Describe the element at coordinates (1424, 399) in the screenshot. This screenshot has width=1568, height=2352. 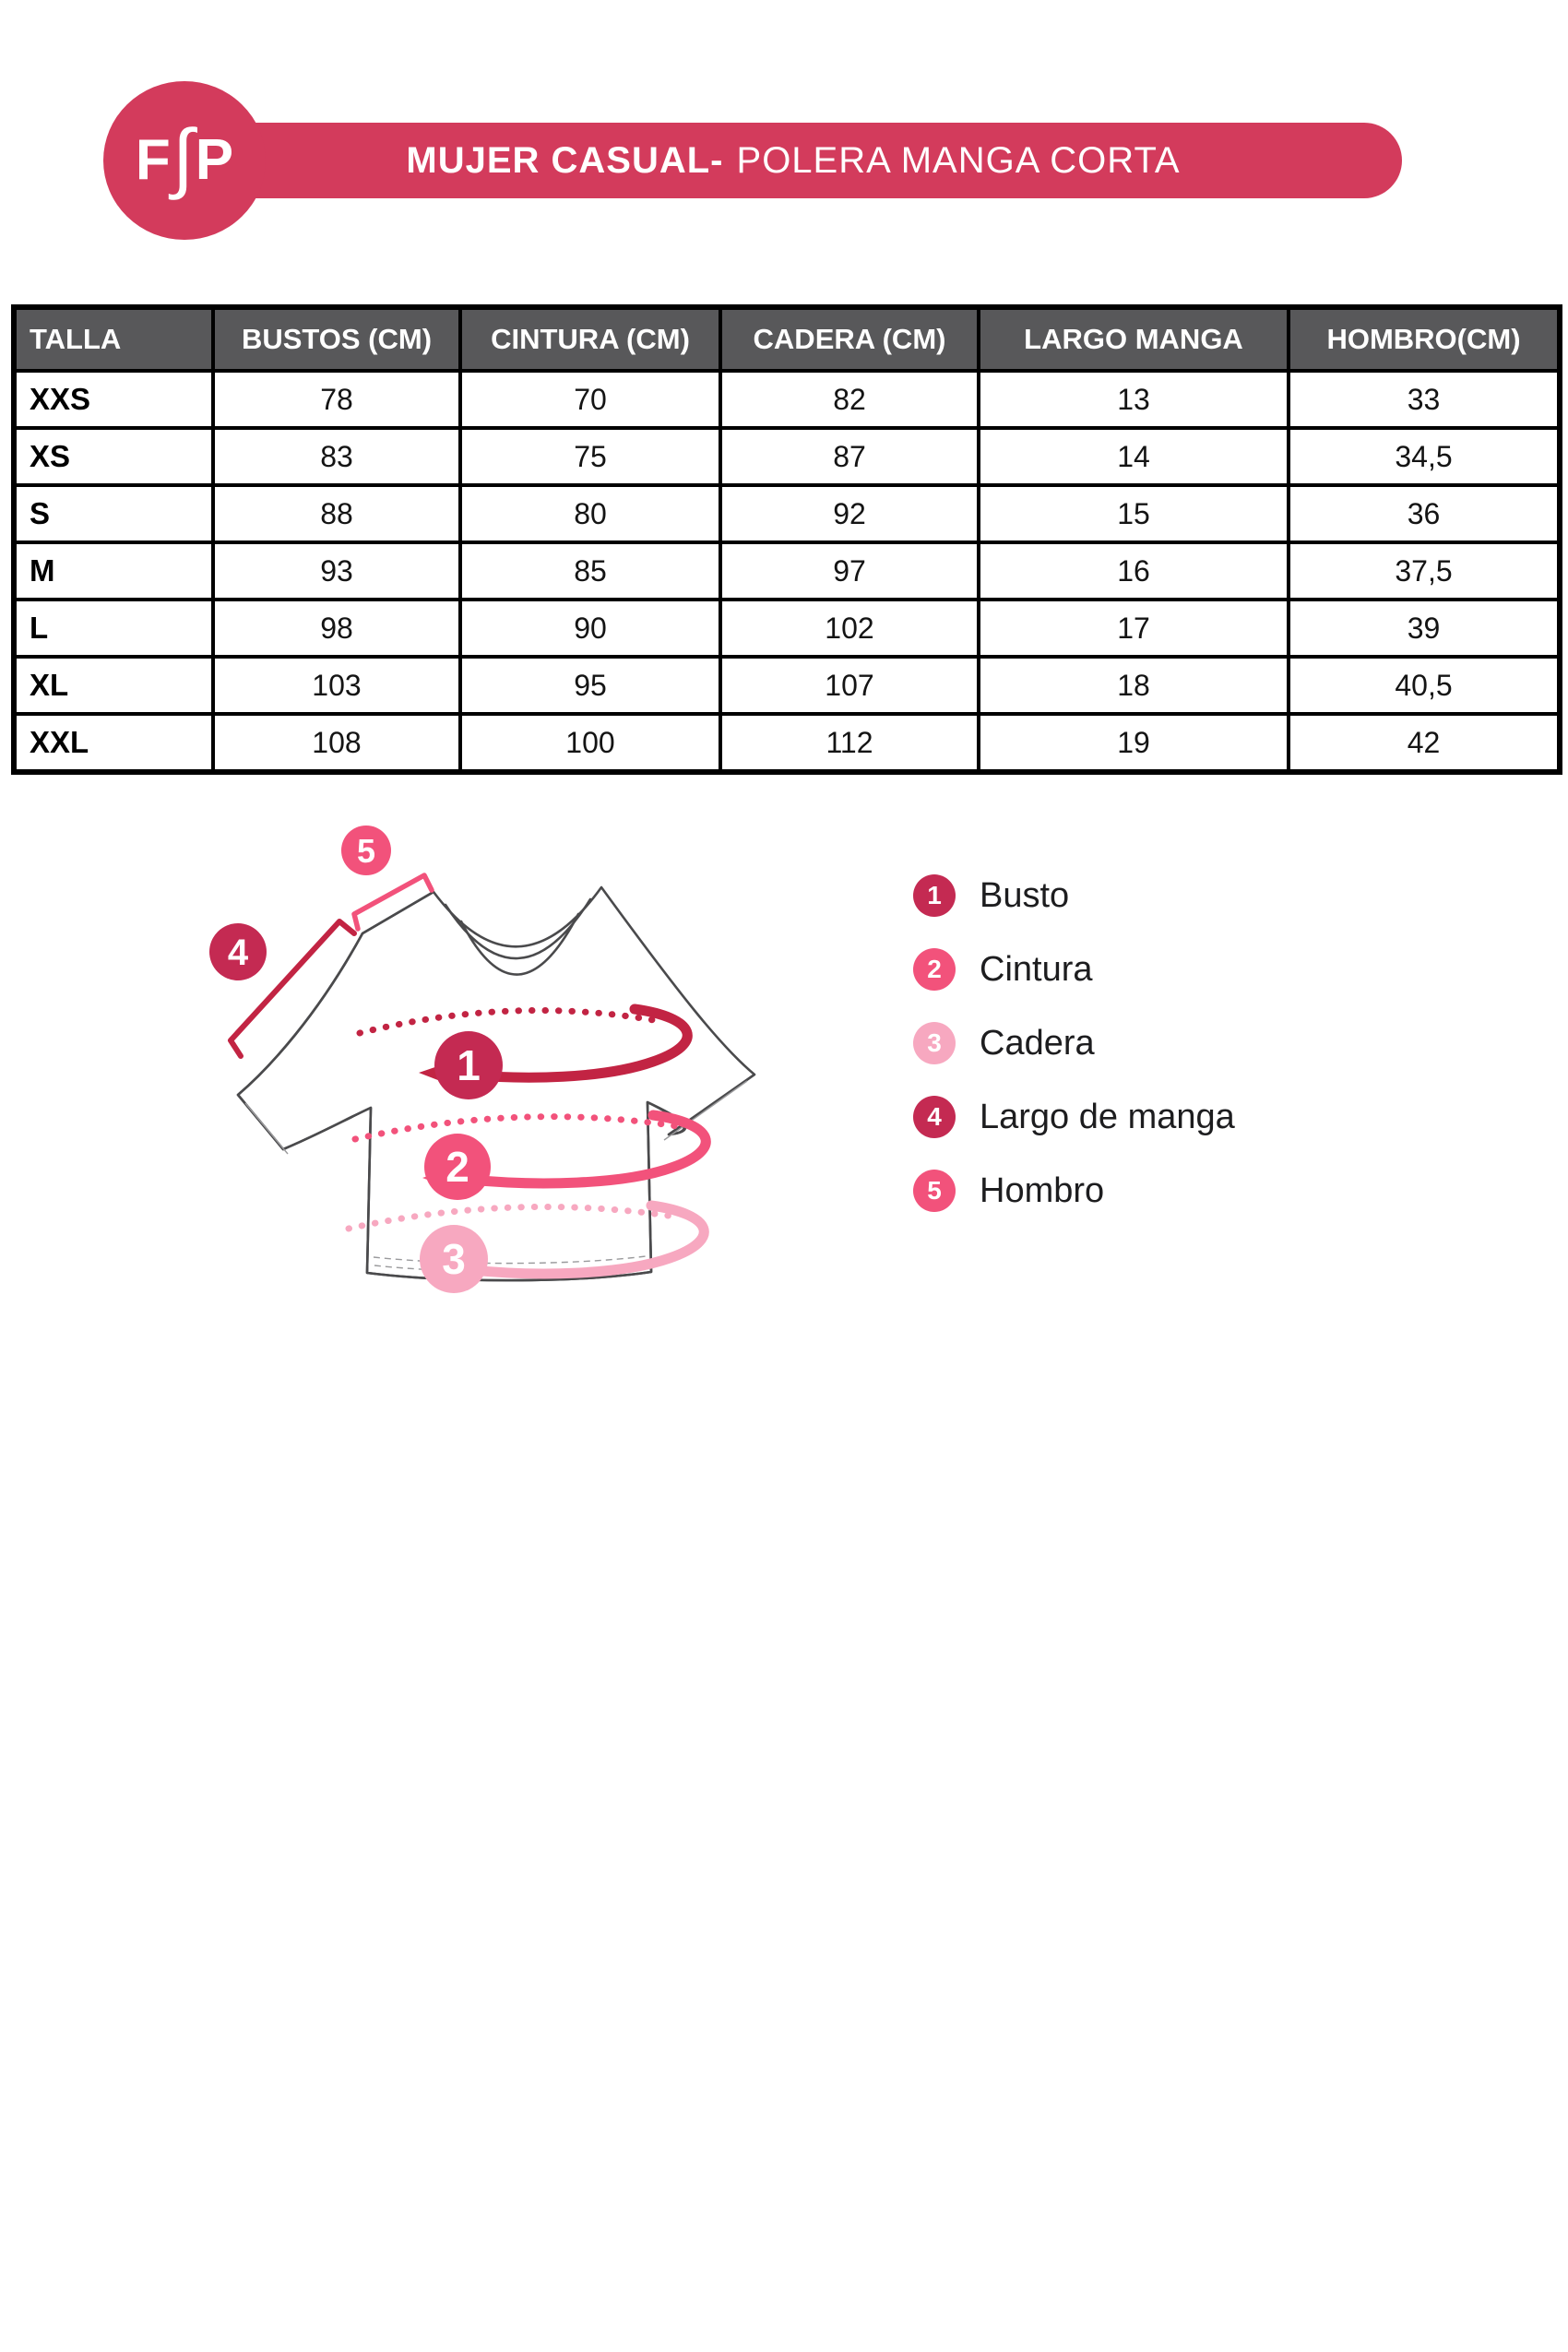
I see `hombro-value: 33` at that location.